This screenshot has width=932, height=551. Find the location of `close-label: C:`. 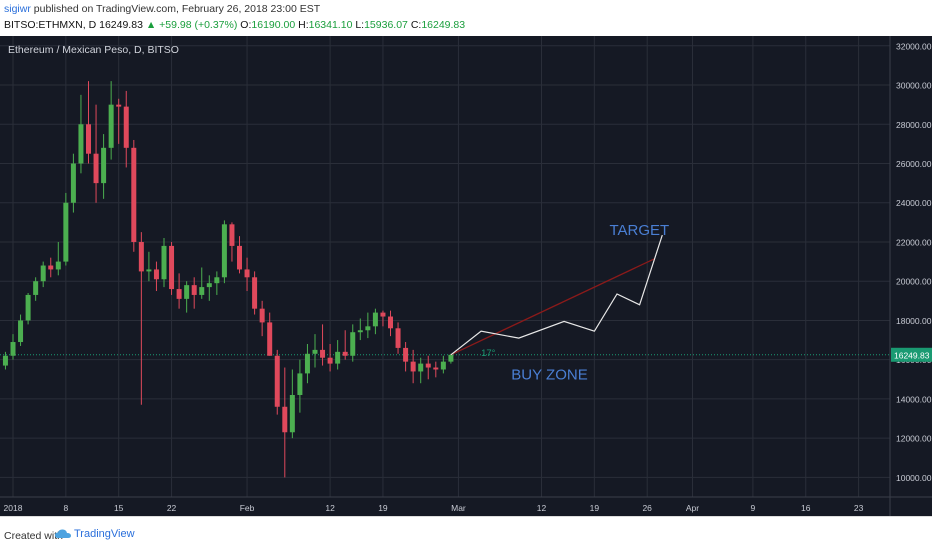

close-label: C: is located at coordinates (416, 25).